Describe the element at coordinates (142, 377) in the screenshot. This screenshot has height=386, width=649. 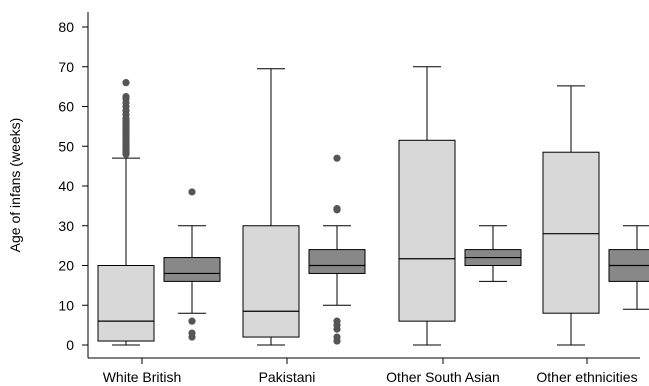
I see `x-tick-label: White British` at that location.